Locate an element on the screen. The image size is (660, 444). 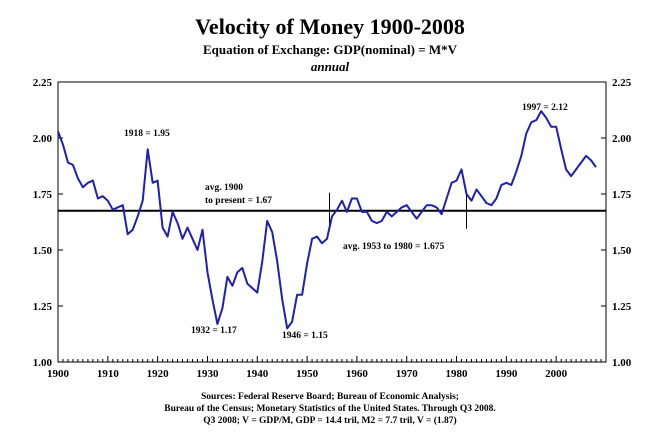
y-axis-left: 1.00 1.25 1.50 1.75 2.00 2.25 is located at coordinates (48, 223).